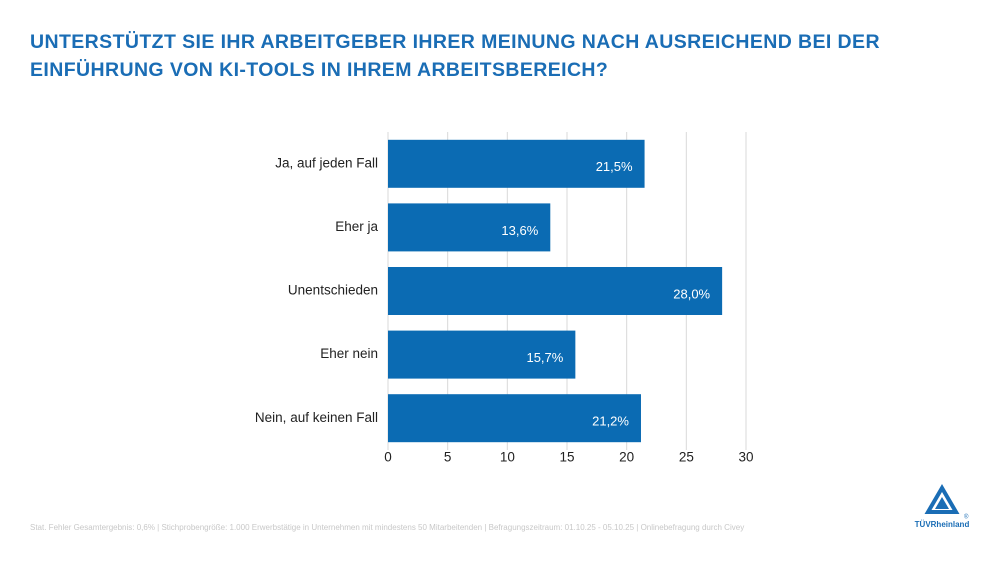  I want to click on x-tick-label: 25, so click(686, 457).